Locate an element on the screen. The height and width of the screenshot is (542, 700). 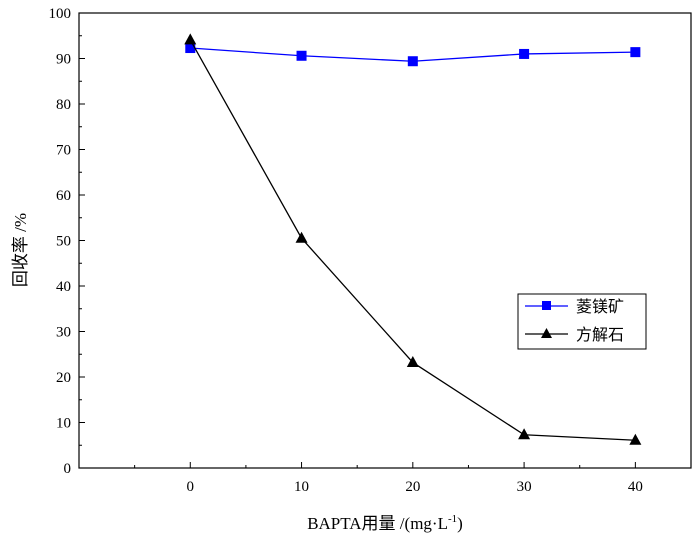
y-tick-label: 30 is located at coordinates (63, 333).